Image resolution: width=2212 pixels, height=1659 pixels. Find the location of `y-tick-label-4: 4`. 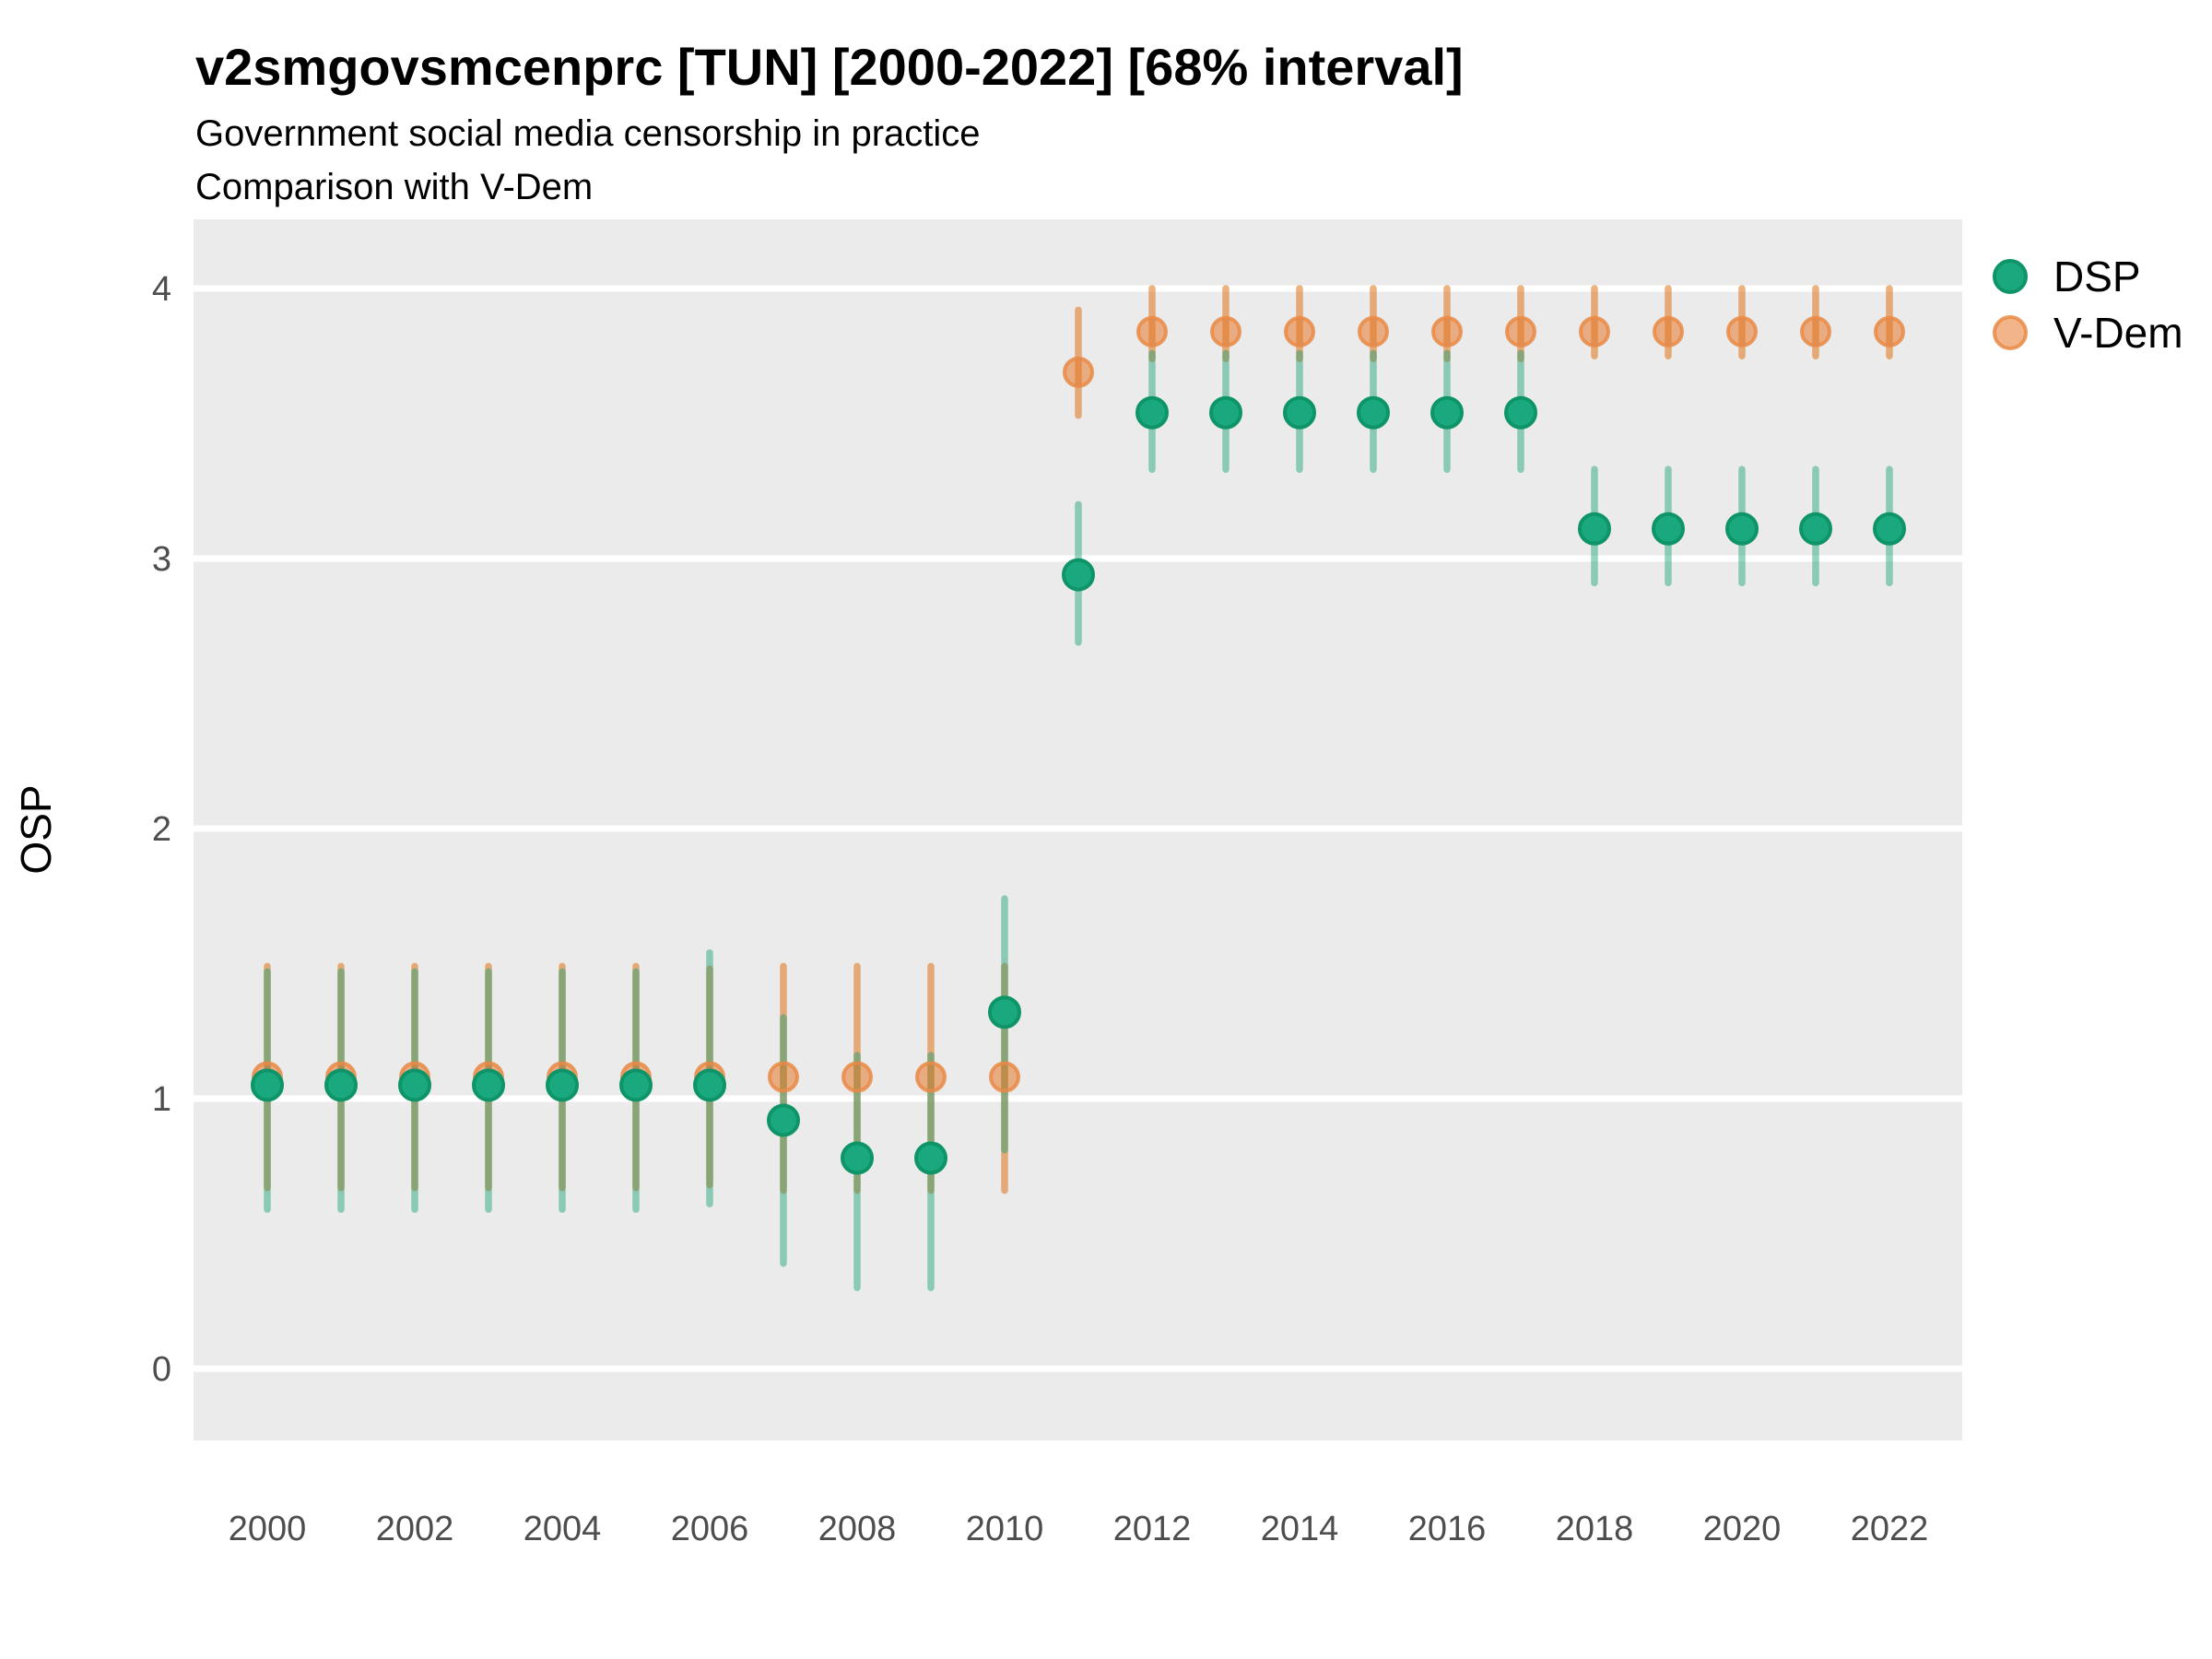

y-tick-label-4: 4 is located at coordinates (161, 289).